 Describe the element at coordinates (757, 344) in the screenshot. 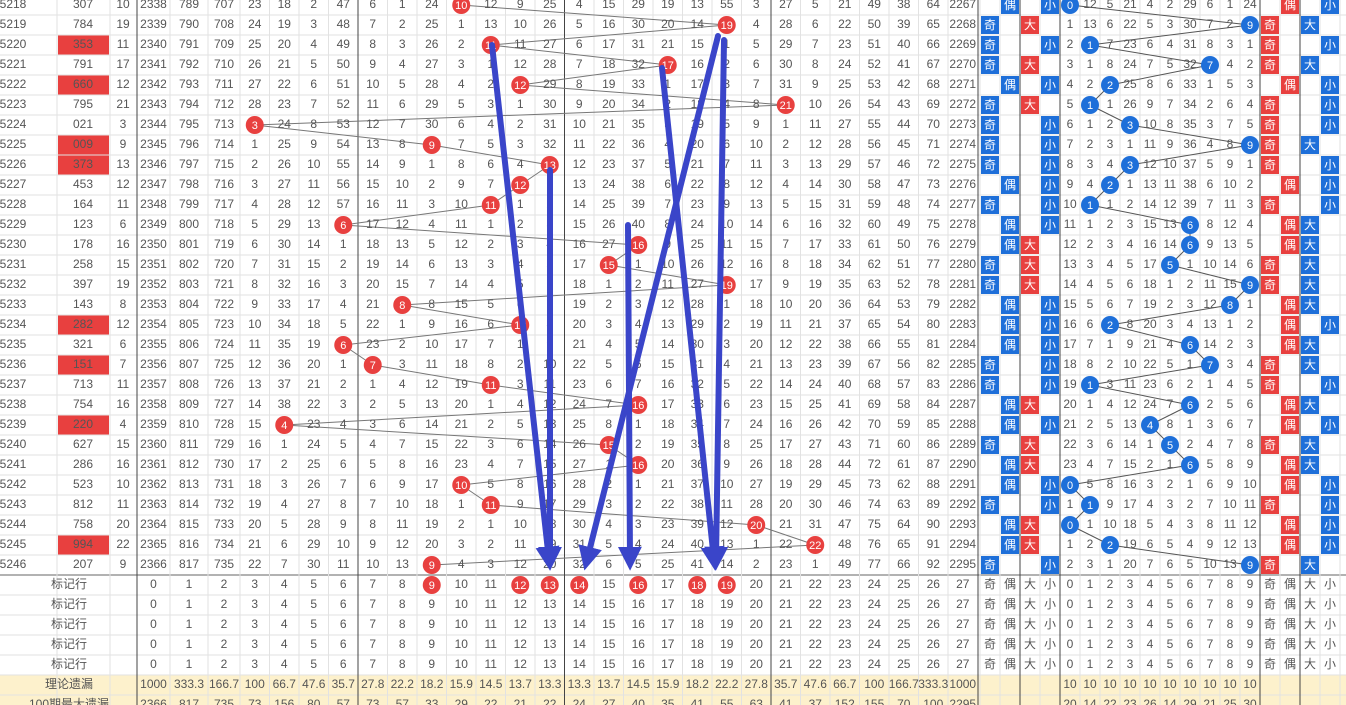

I see `omission: 20` at that location.